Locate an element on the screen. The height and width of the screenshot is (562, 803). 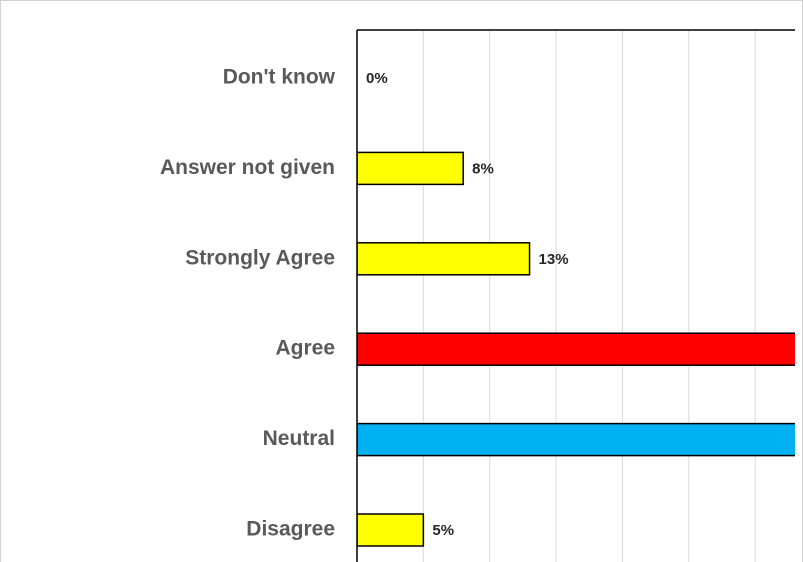
category-label: Strongly Agree is located at coordinates (260, 257).